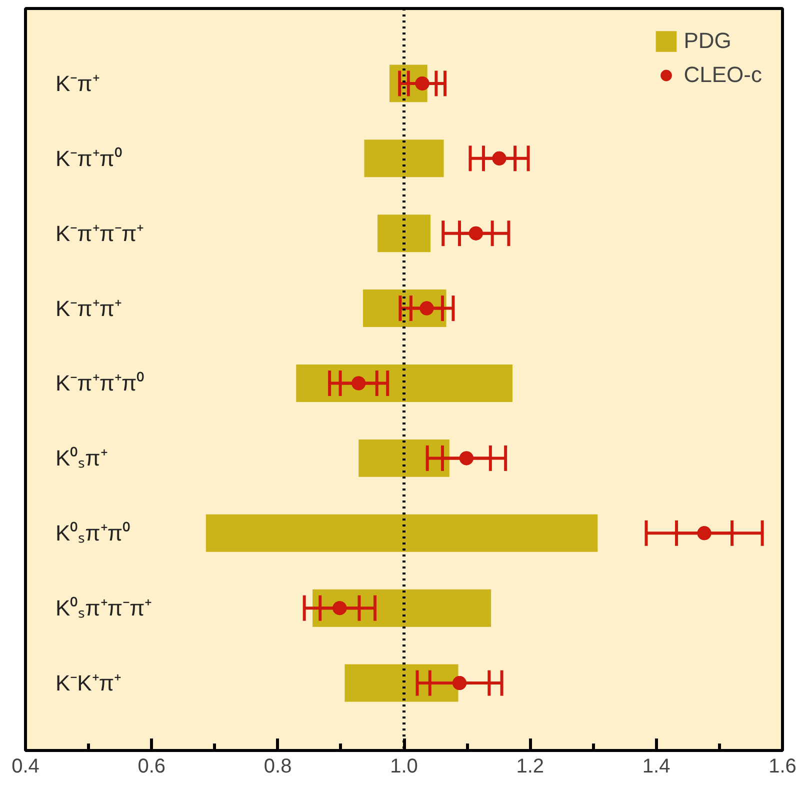 The width and height of the screenshot is (796, 798). I want to click on x-tick-label: 0.4, so click(26, 767).